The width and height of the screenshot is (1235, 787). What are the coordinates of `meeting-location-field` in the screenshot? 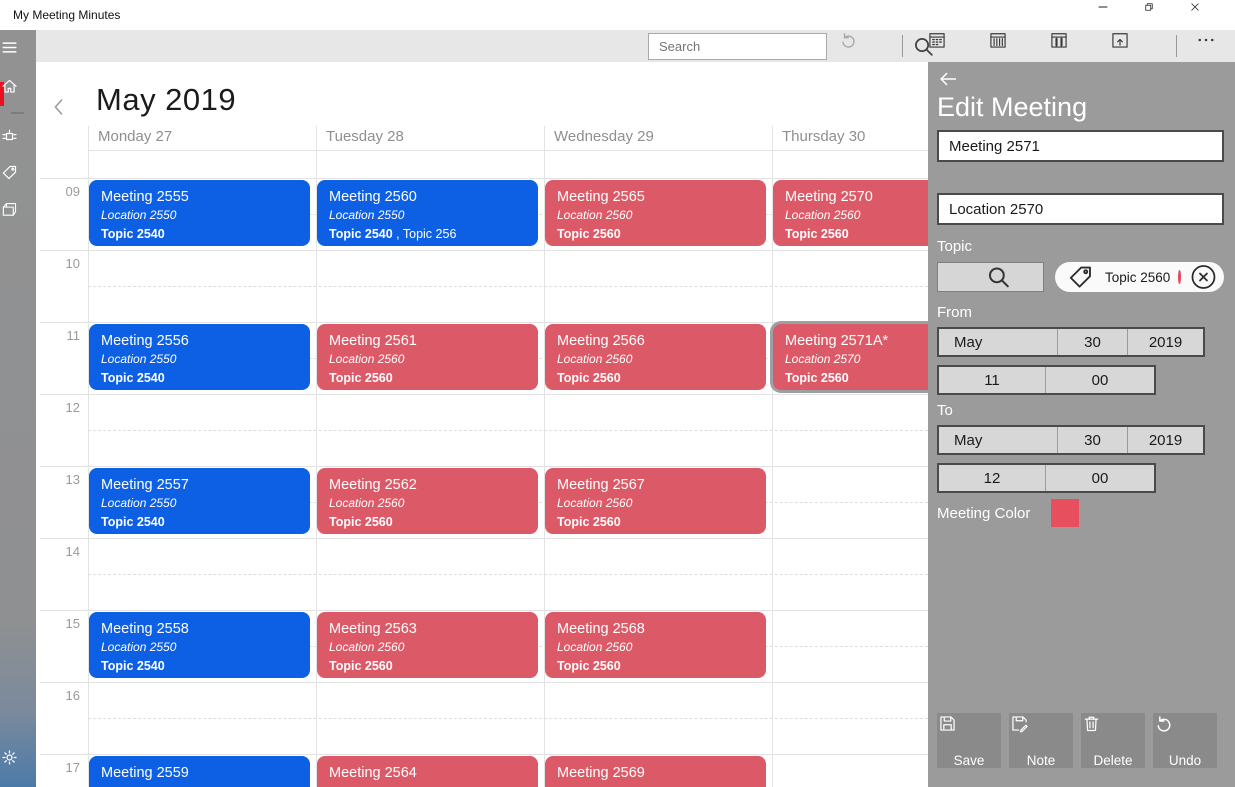 It's located at (1080, 209).